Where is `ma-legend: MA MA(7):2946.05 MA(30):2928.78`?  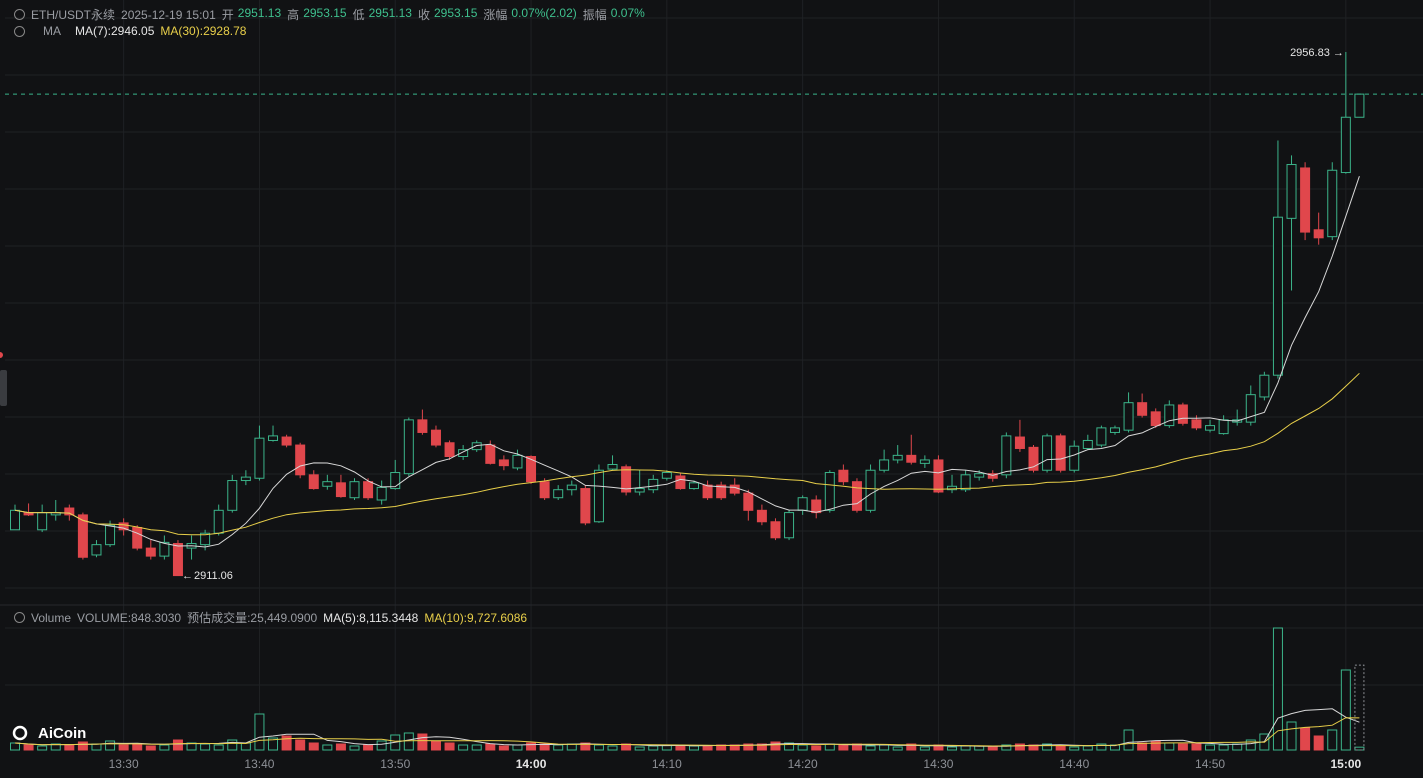
ma-legend: MA MA(7):2946.05 MA(30):2928.78 is located at coordinates (130, 31).